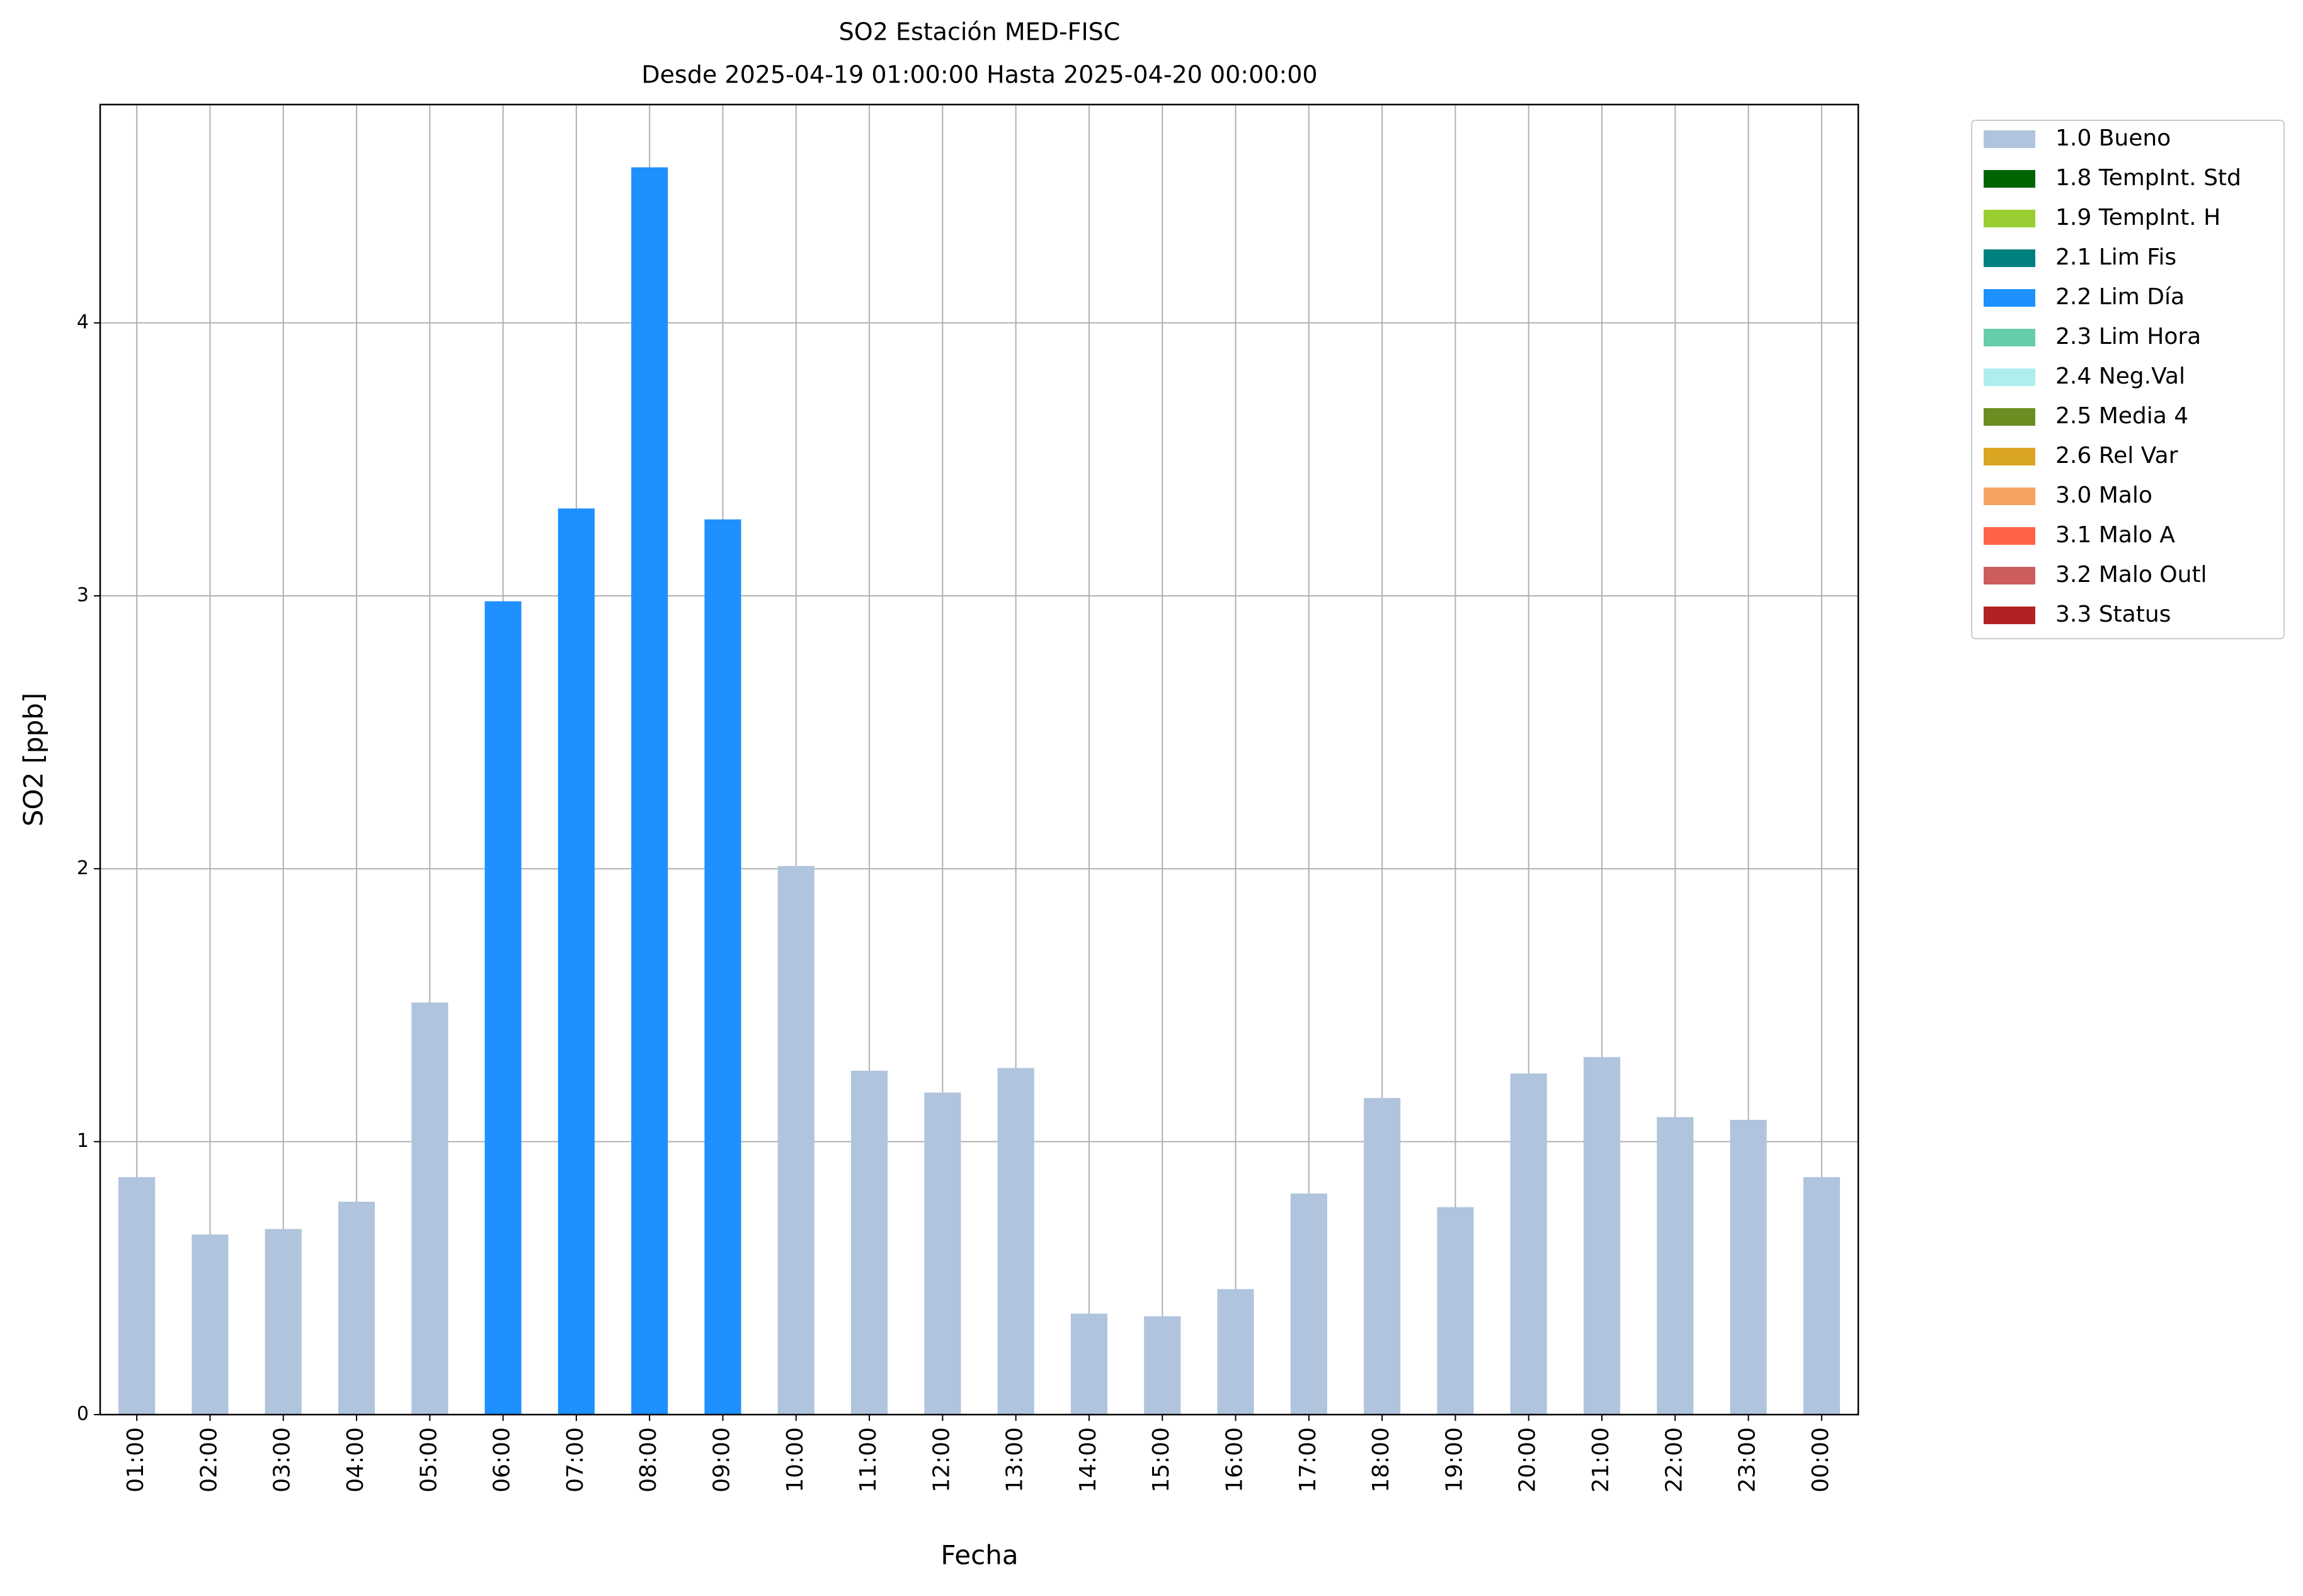 This screenshot has height=1596, width=2303. I want to click on y-tick-label: 3, so click(83, 595).